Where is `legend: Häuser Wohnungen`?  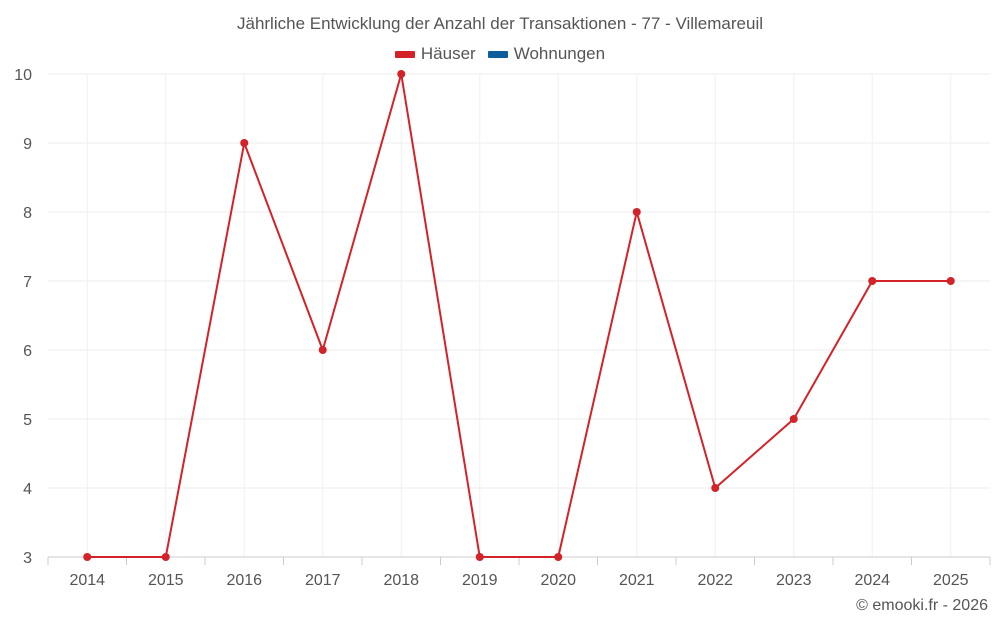 legend: Häuser Wohnungen is located at coordinates (500, 54).